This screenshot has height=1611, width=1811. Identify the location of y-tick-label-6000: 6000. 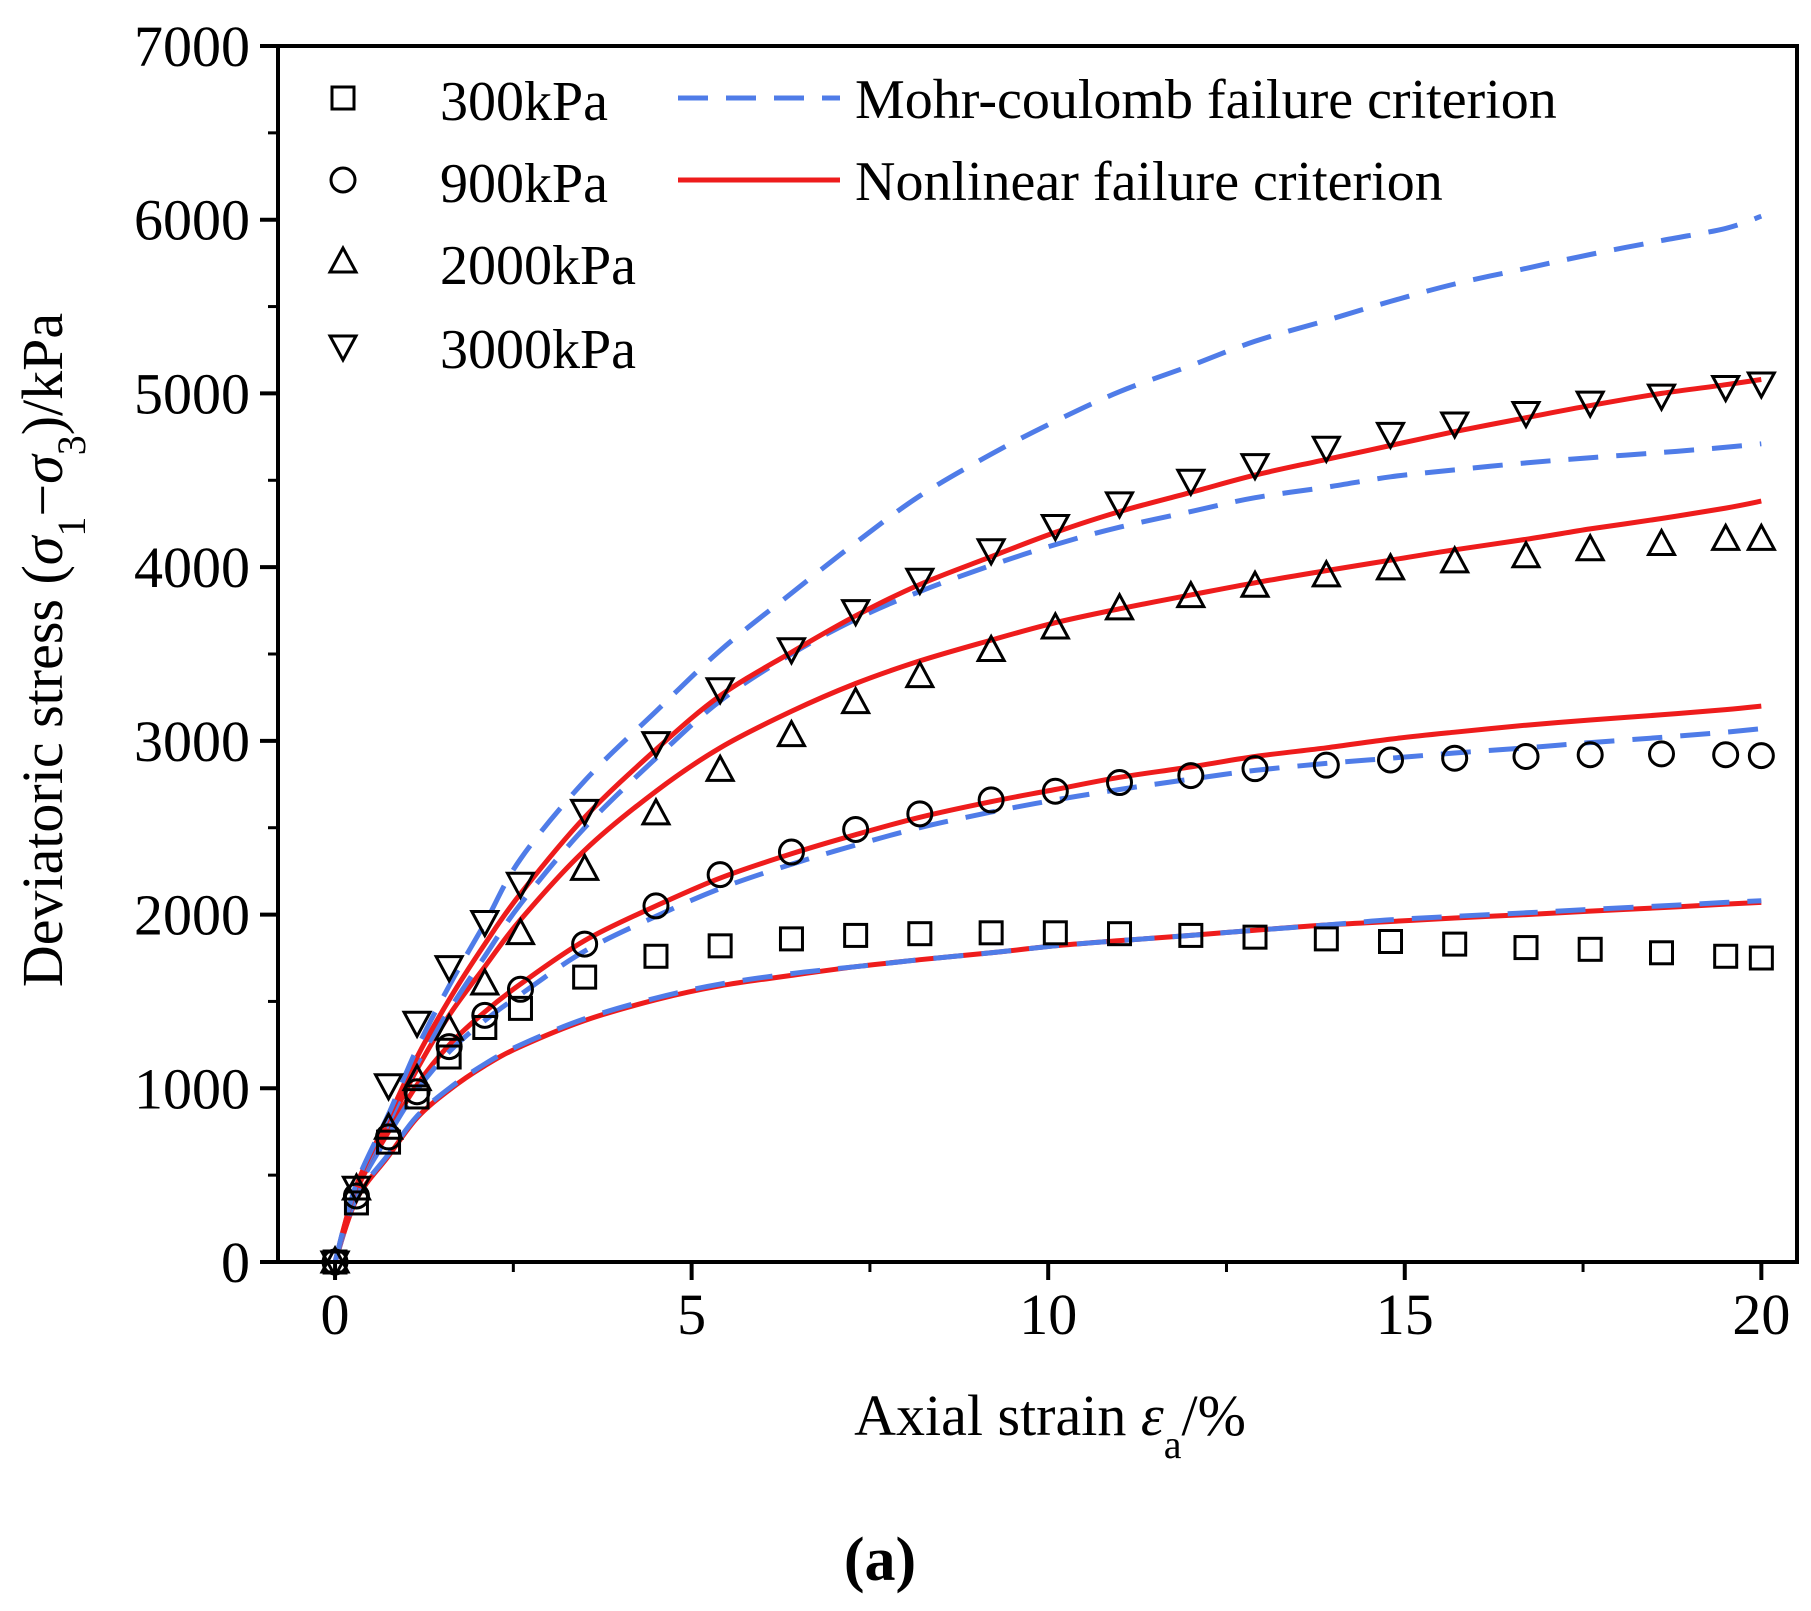
(192, 220).